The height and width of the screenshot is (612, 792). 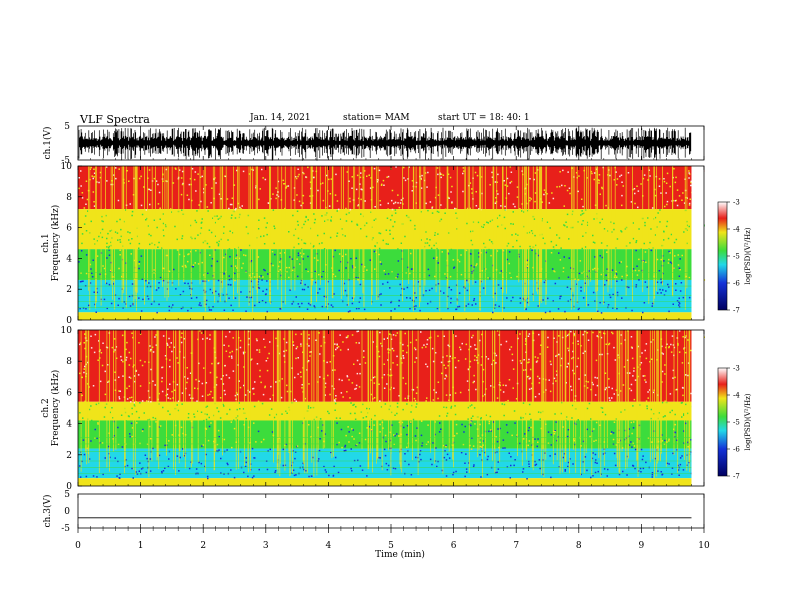 I want to click on ch1-waveform-ytick-label: 5, so click(x=67, y=127).